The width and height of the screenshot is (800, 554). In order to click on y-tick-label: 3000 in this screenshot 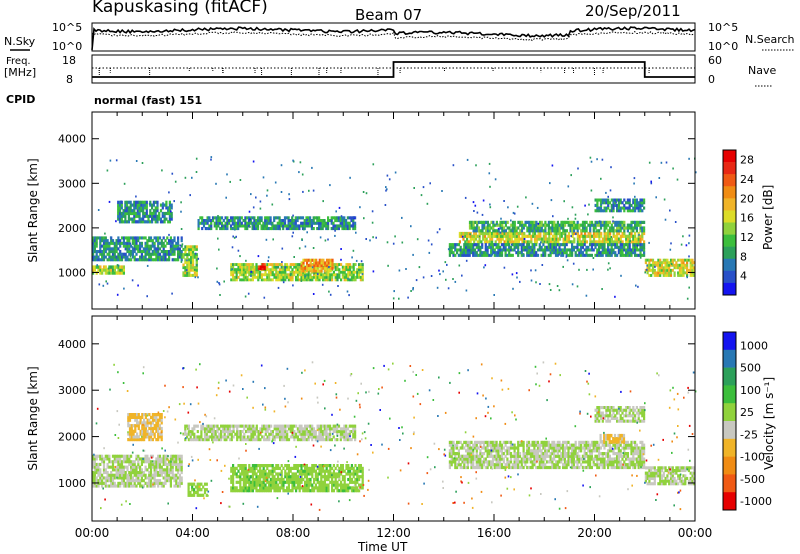, I will do `click(72, 183)`.